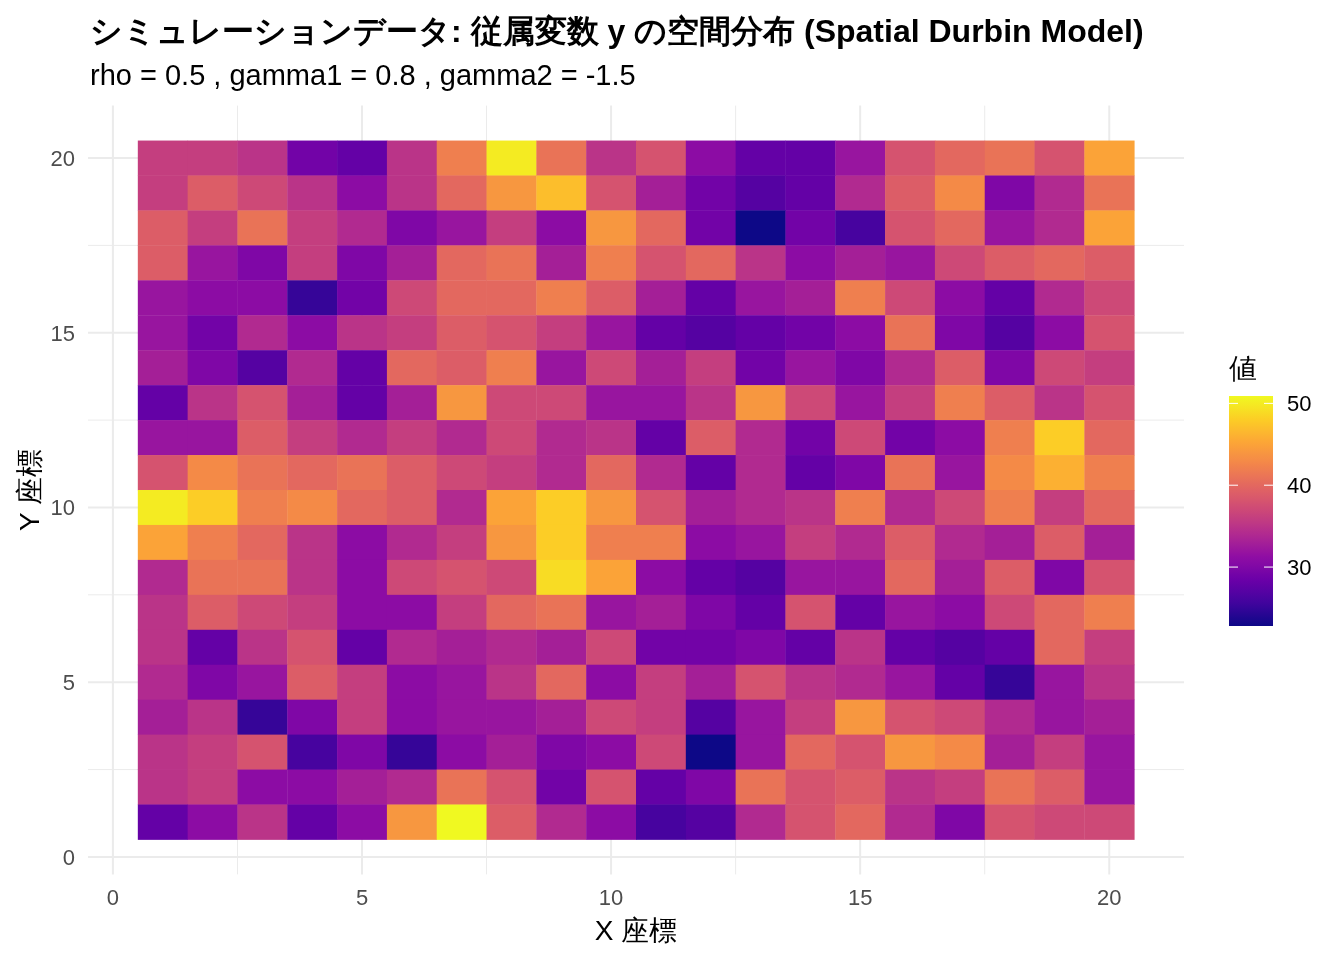 Image resolution: width=1344 pixels, height=960 pixels. Describe the element at coordinates (1270, 489) in the screenshot. I see `colorbar: 30 40 50 値` at that location.